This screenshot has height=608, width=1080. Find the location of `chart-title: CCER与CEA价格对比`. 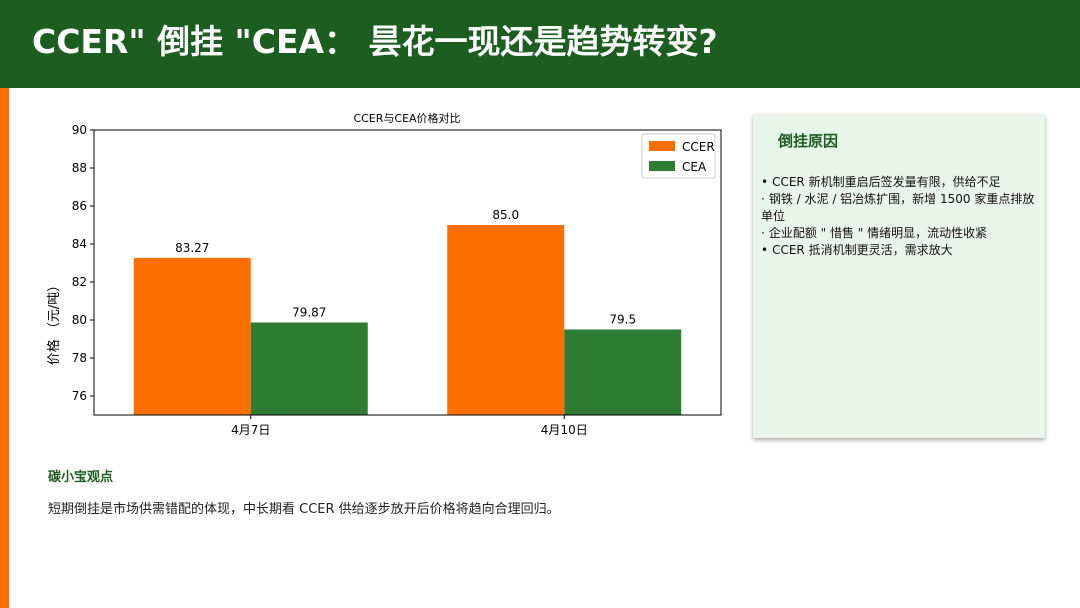

chart-title: CCER与CEA价格对比 is located at coordinates (406, 118).